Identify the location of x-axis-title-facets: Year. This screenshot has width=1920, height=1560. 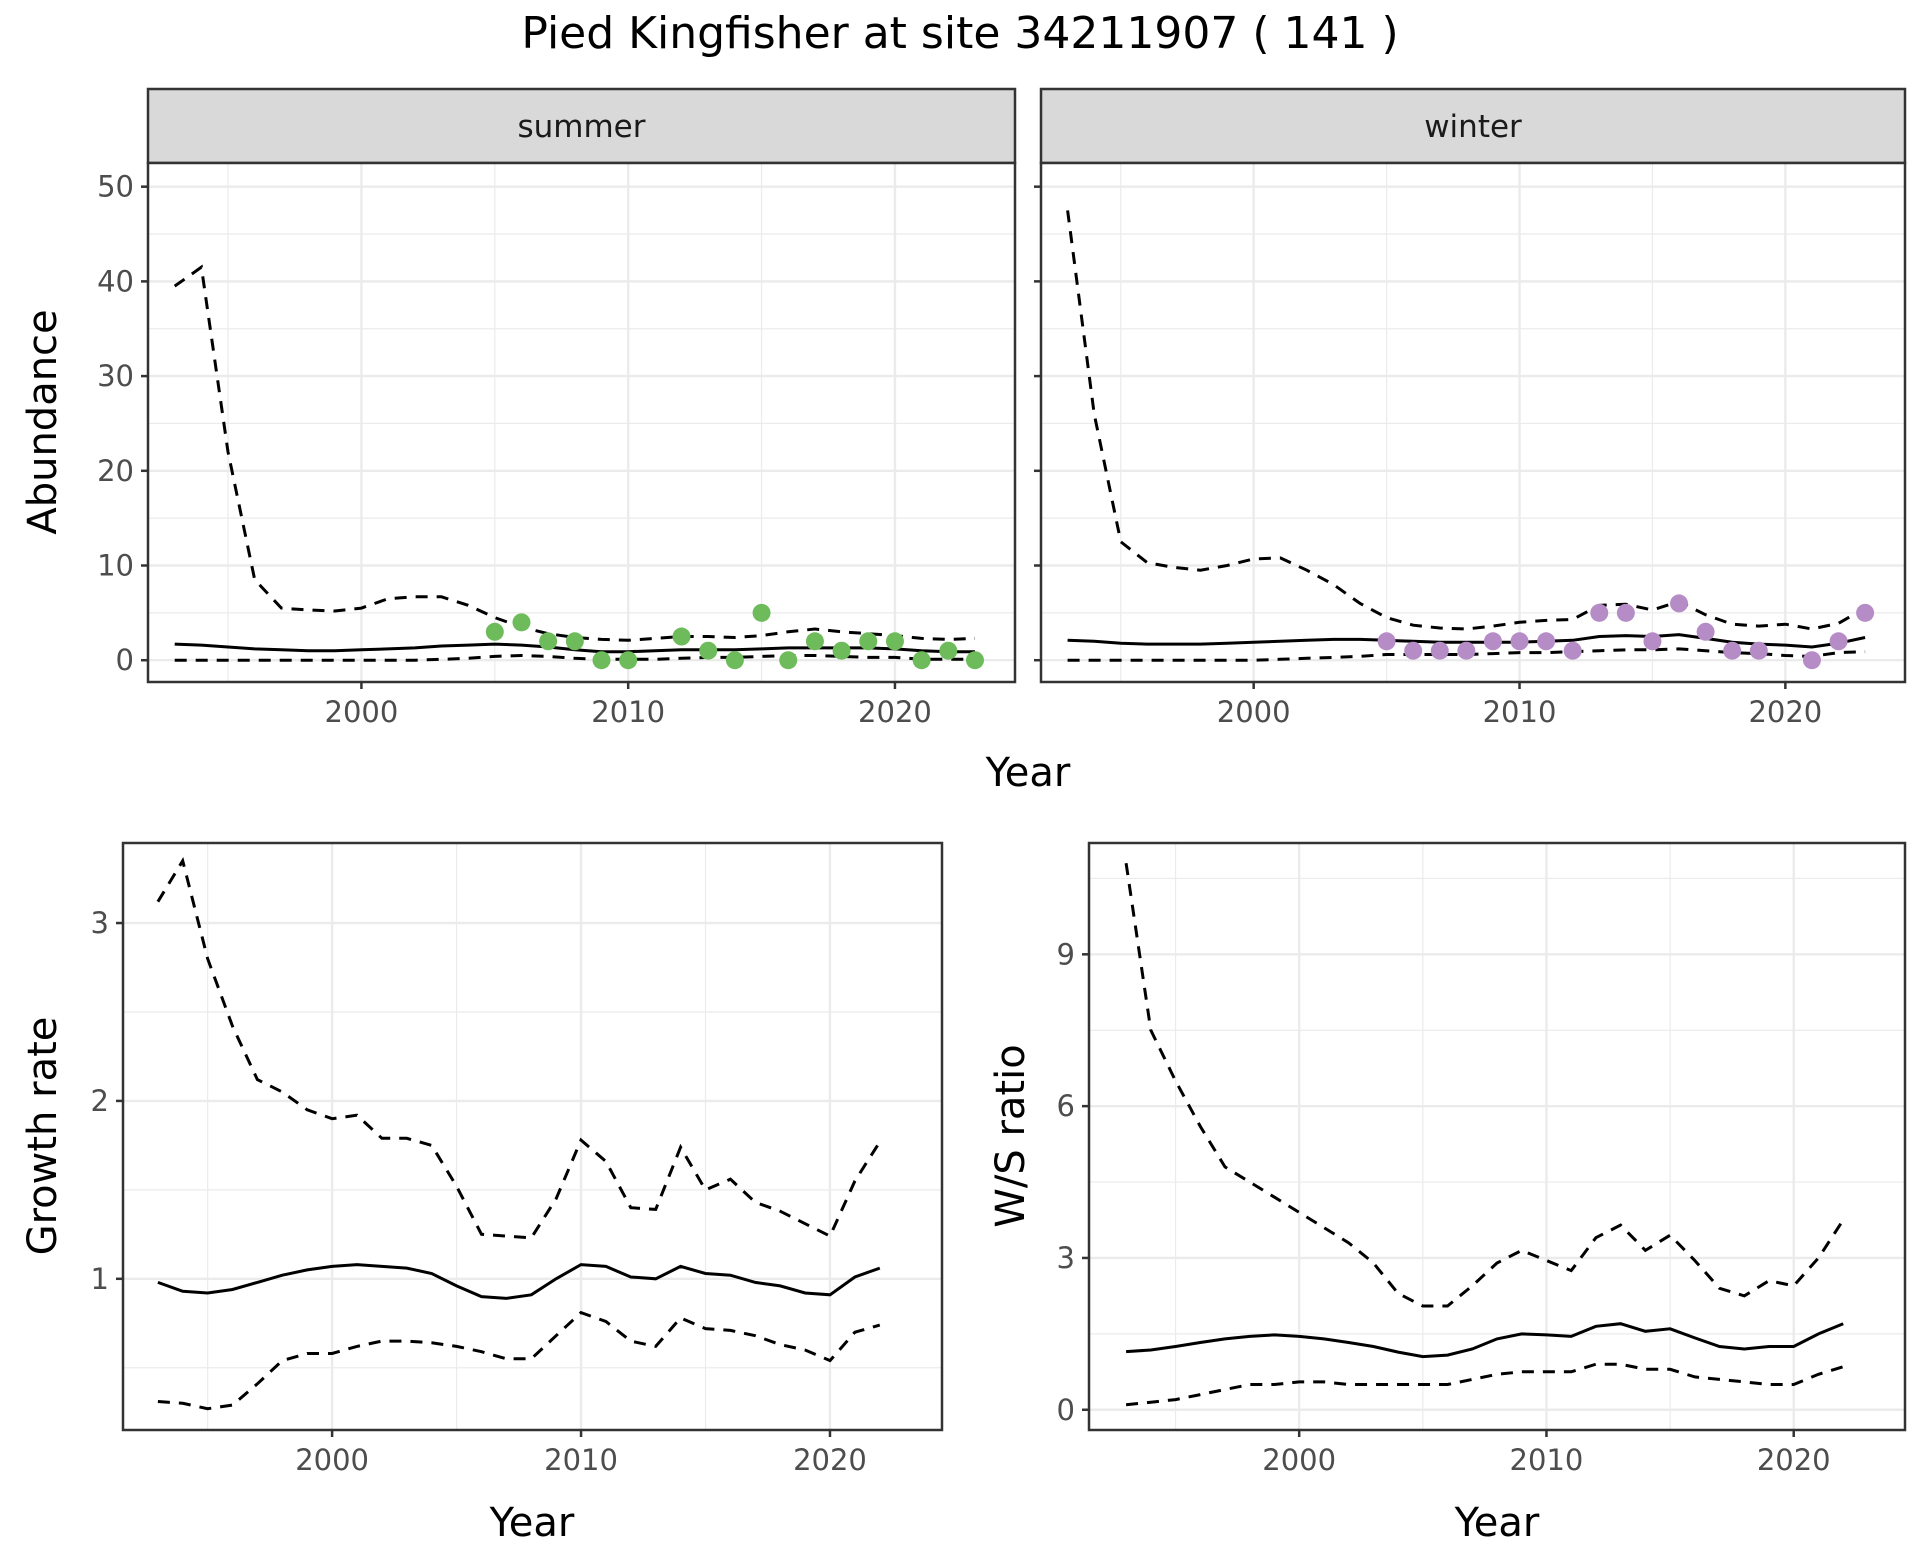
(1028, 773).